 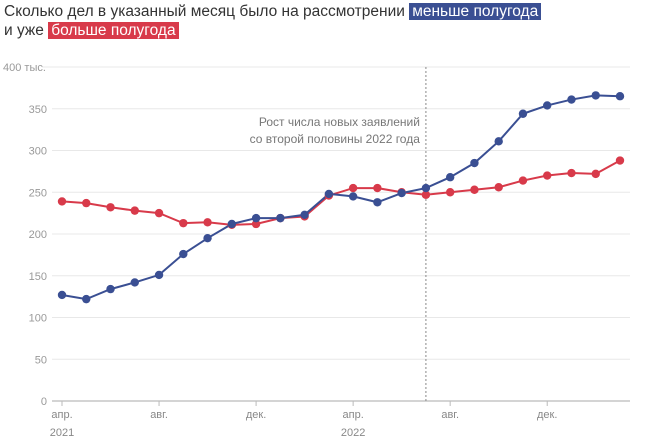 I want to click on legend-more-tag: больше полугода, so click(x=113, y=30).